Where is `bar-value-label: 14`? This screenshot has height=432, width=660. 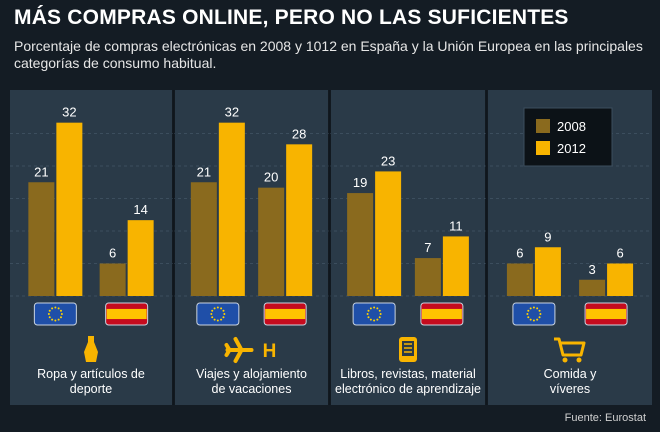 bar-value-label: 14 is located at coordinates (140, 209).